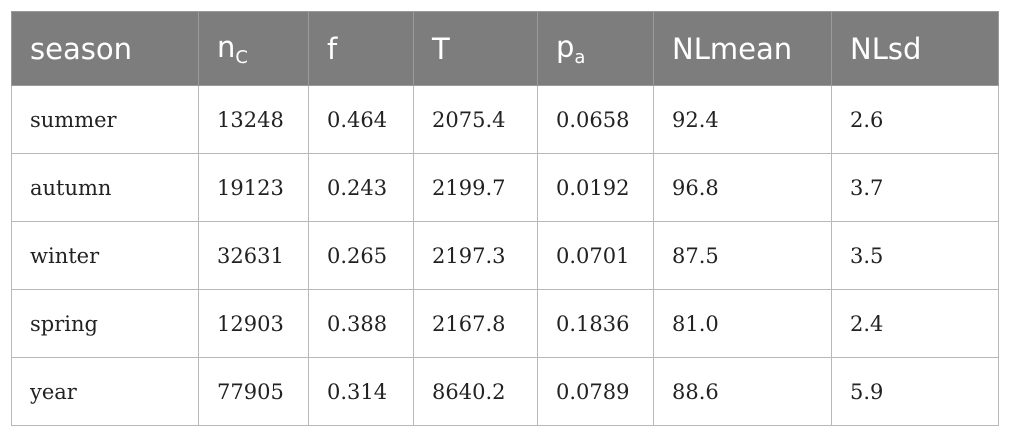  Describe the element at coordinates (361, 391) in the screenshot. I see `cell-f: 0.314` at that location.